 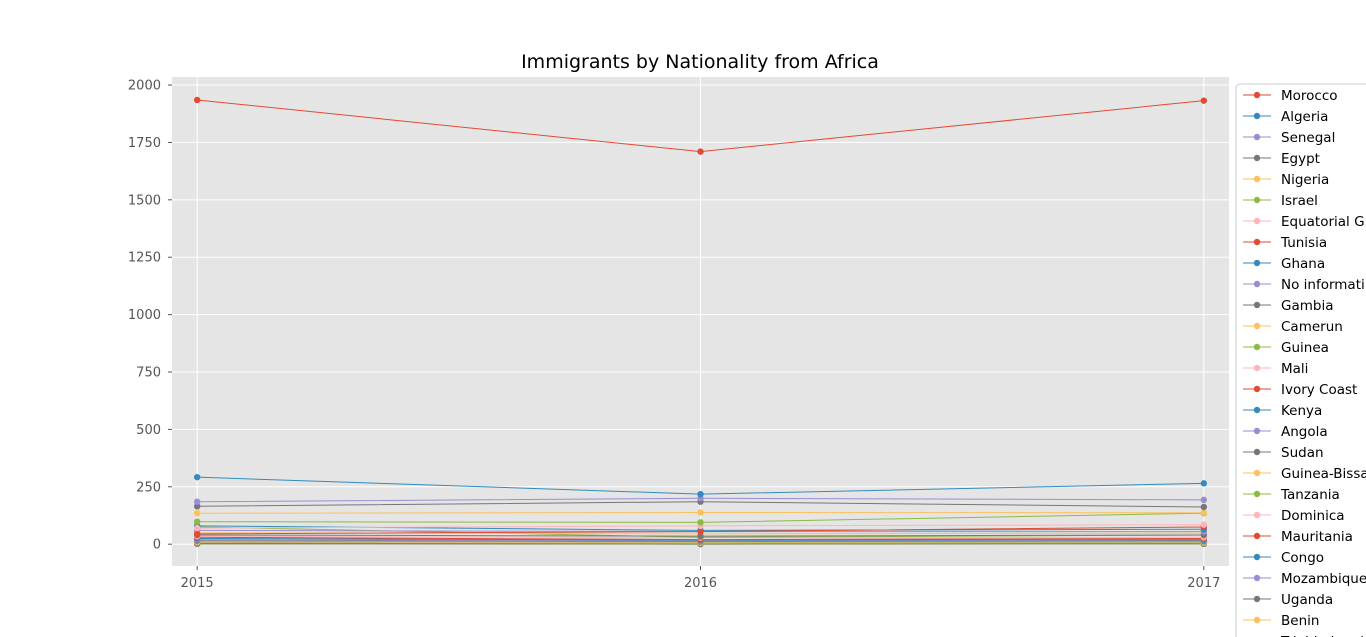 What do you see at coordinates (1313, 516) in the screenshot?
I see `legend-label: Dominica` at bounding box center [1313, 516].